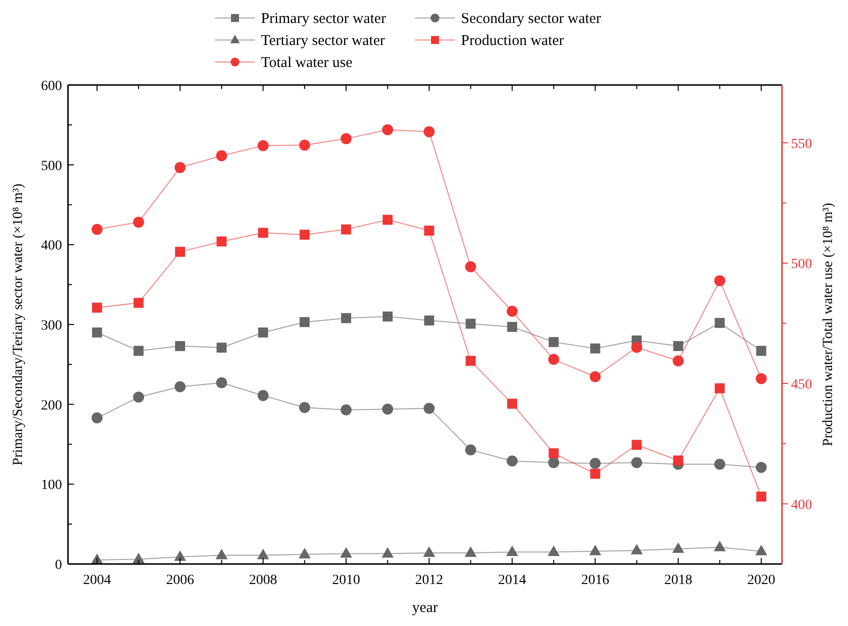 The height and width of the screenshot is (626, 848). I want to click on legend-label: Primary sector water, so click(323, 19).